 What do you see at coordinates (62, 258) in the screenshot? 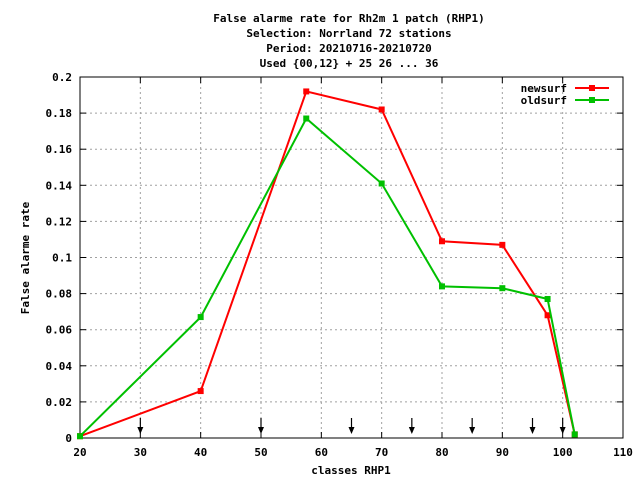
I see `y-tick-label: 0.1` at bounding box center [62, 258].